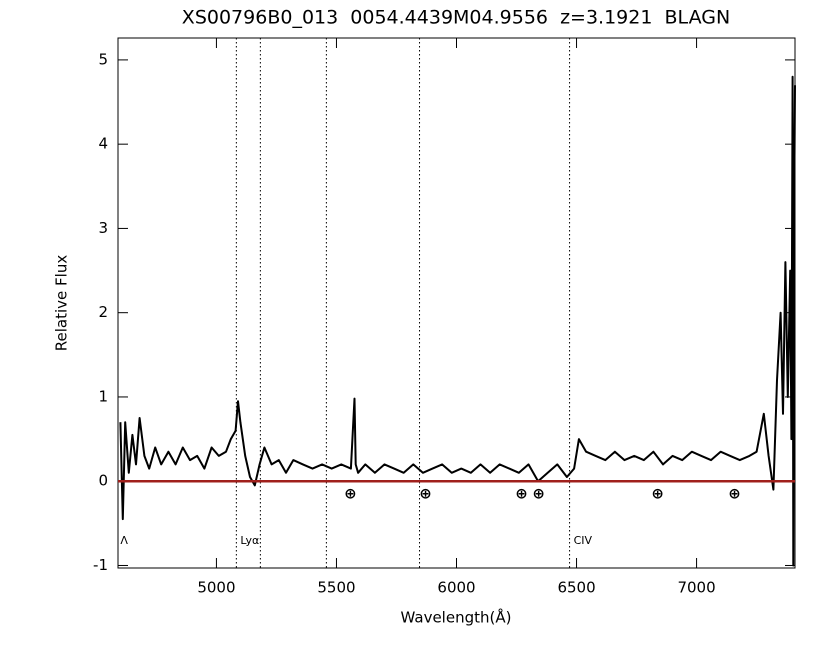  Describe the element at coordinates (103, 481) in the screenshot. I see `y-tick-label: 0` at that location.